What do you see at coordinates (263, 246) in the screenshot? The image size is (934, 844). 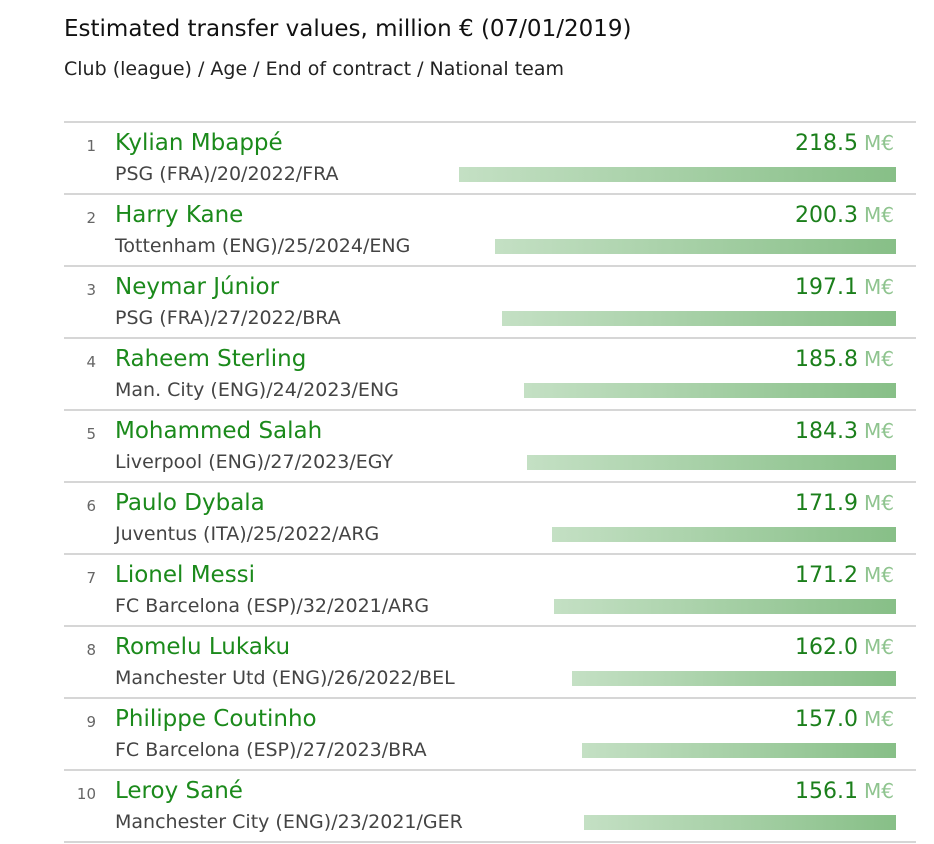 I see `player-meta: Tottenham (ENG)/25/2024/ENG` at bounding box center [263, 246].